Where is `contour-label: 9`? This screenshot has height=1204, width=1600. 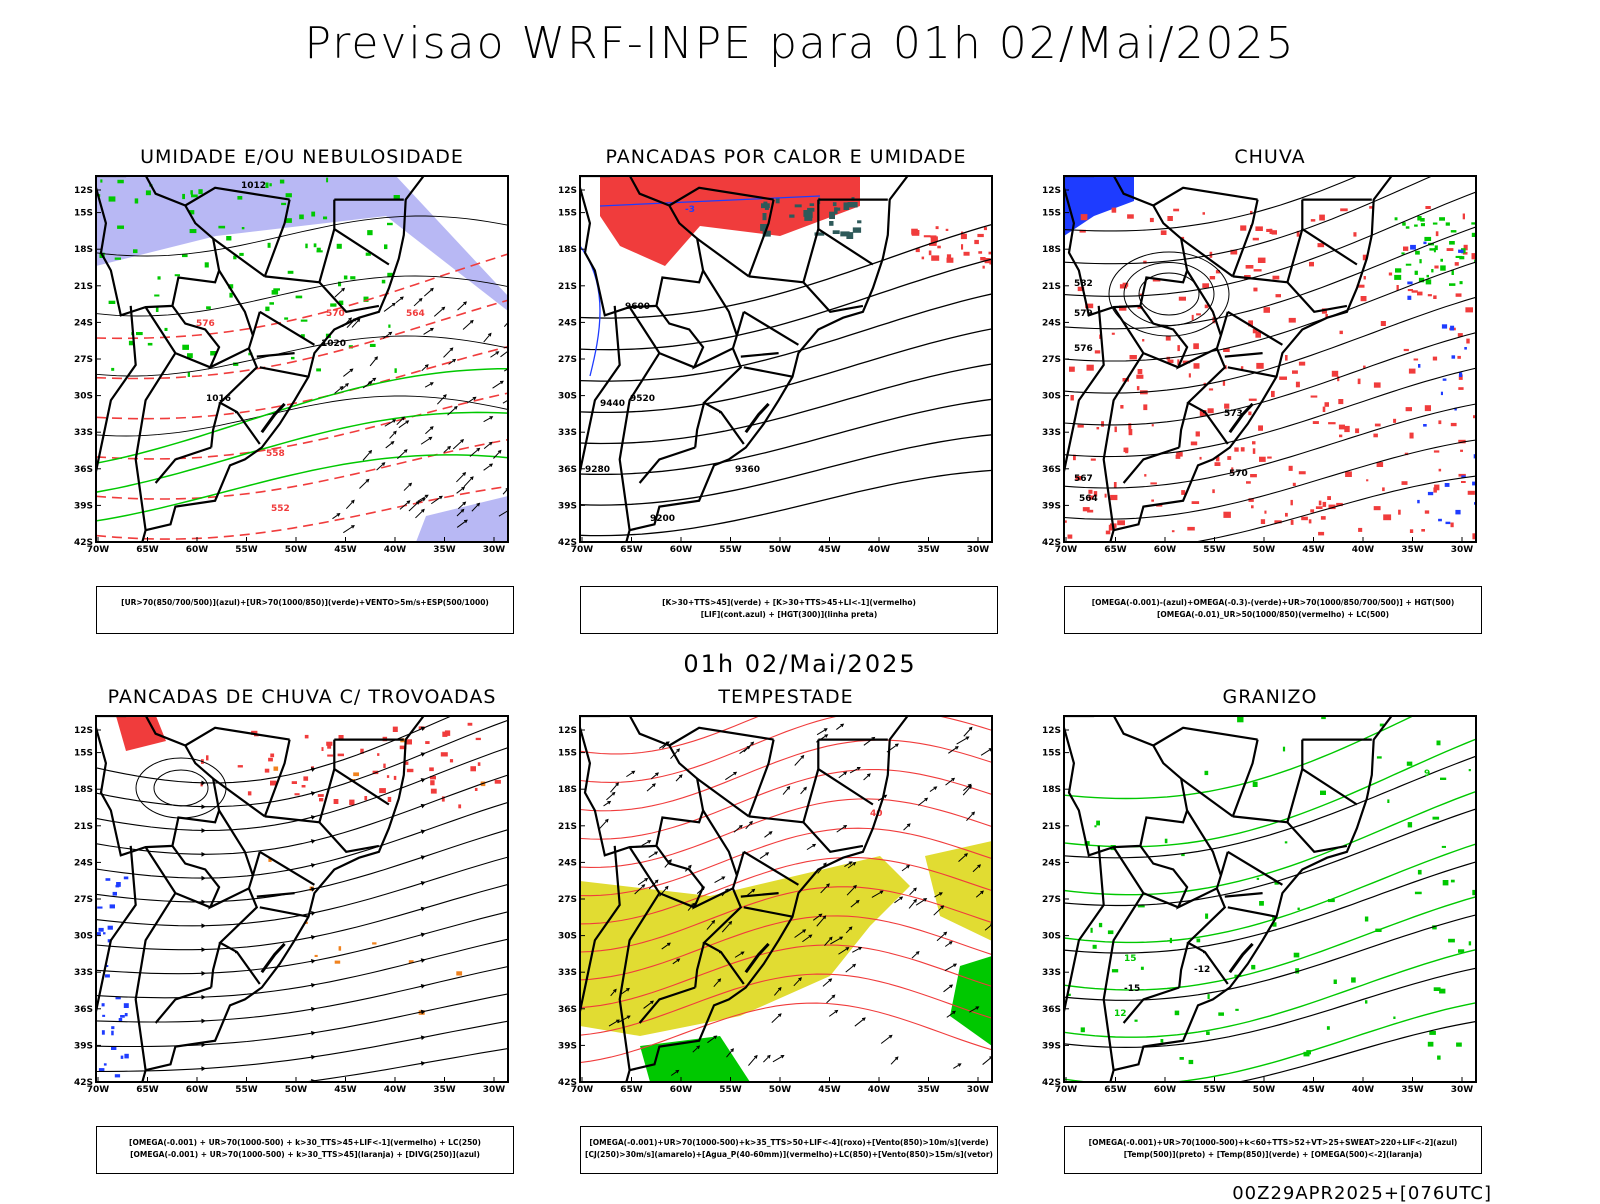
contour-label: 9 is located at coordinates (1427, 774).